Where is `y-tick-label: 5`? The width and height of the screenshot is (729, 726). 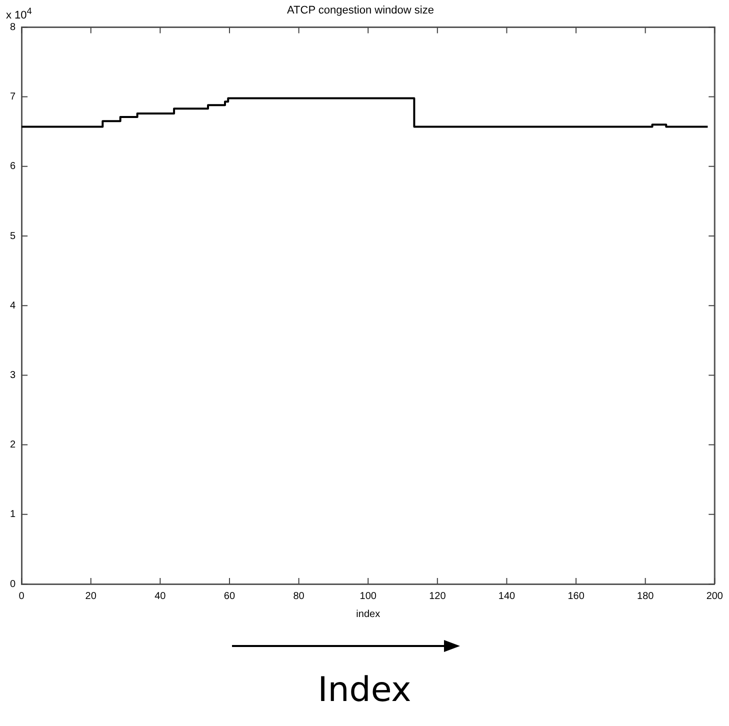
y-tick-label: 5 is located at coordinates (13, 236).